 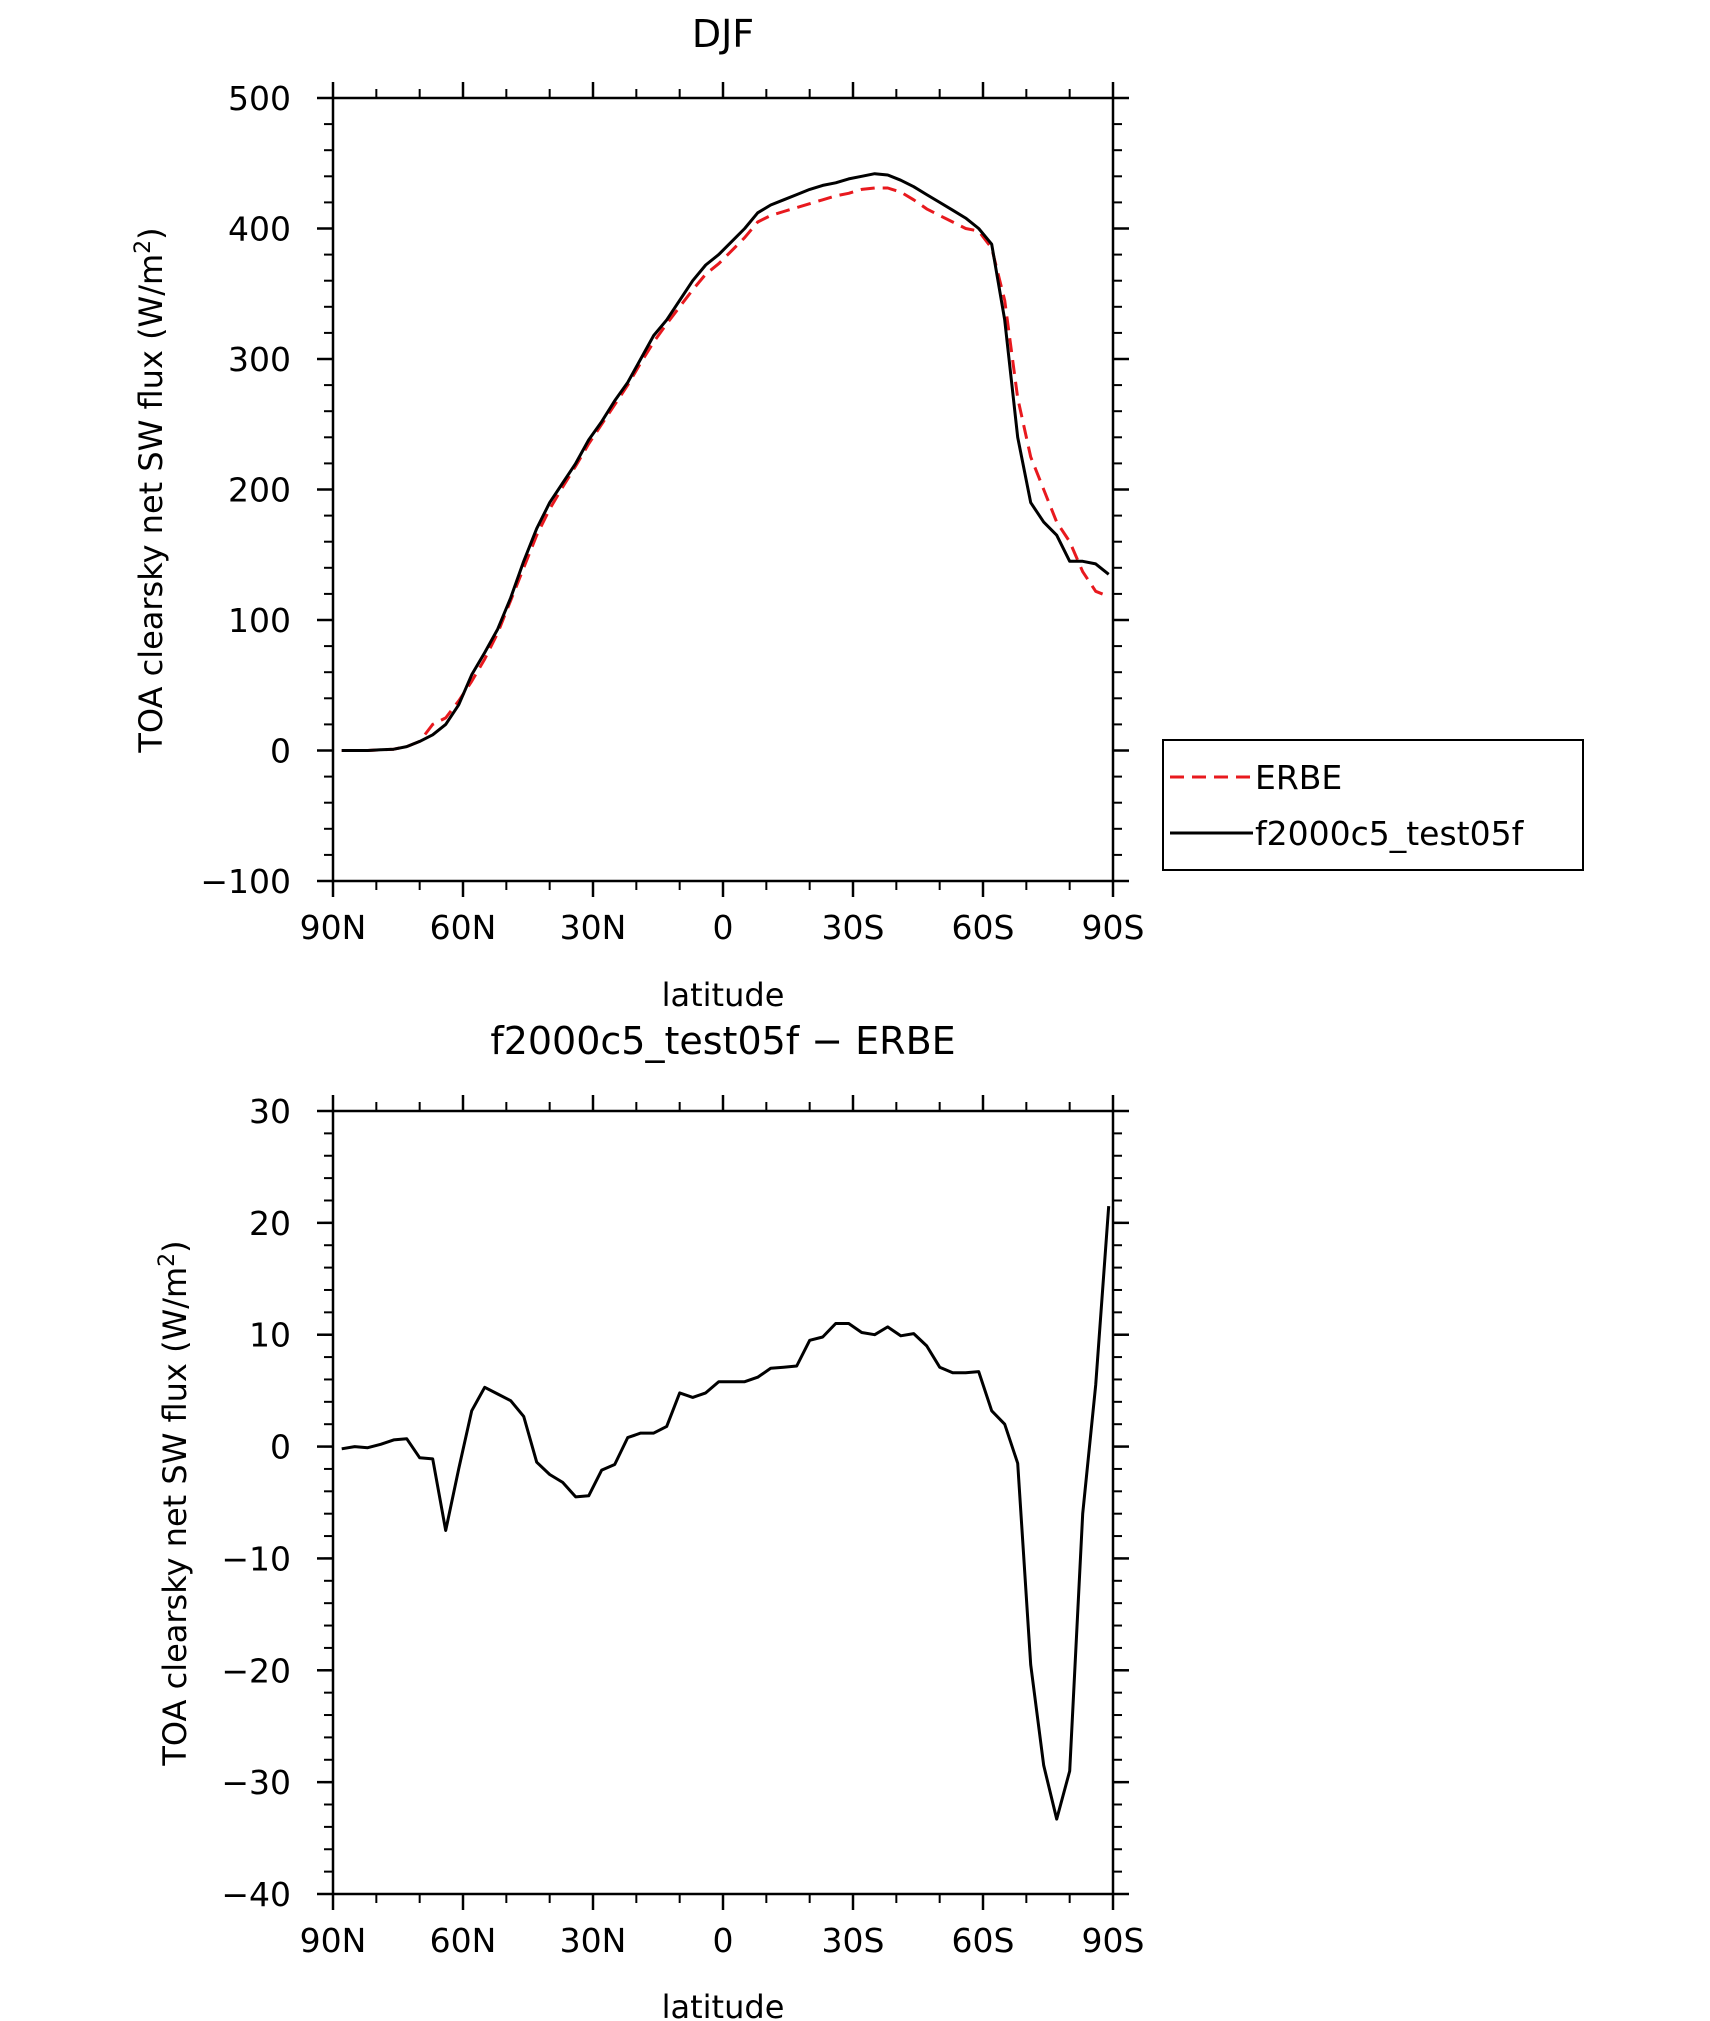 I want to click on chart-top-x-tick-label: 90N, so click(x=333, y=927).